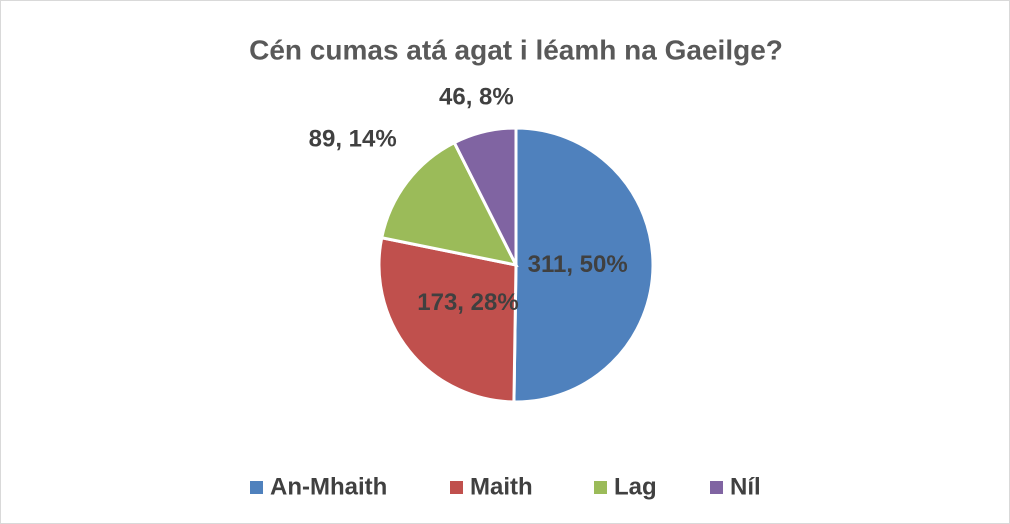 The height and width of the screenshot is (524, 1010). Describe the element at coordinates (476, 97) in the screenshot. I see `data-label: 46, 8%` at that location.